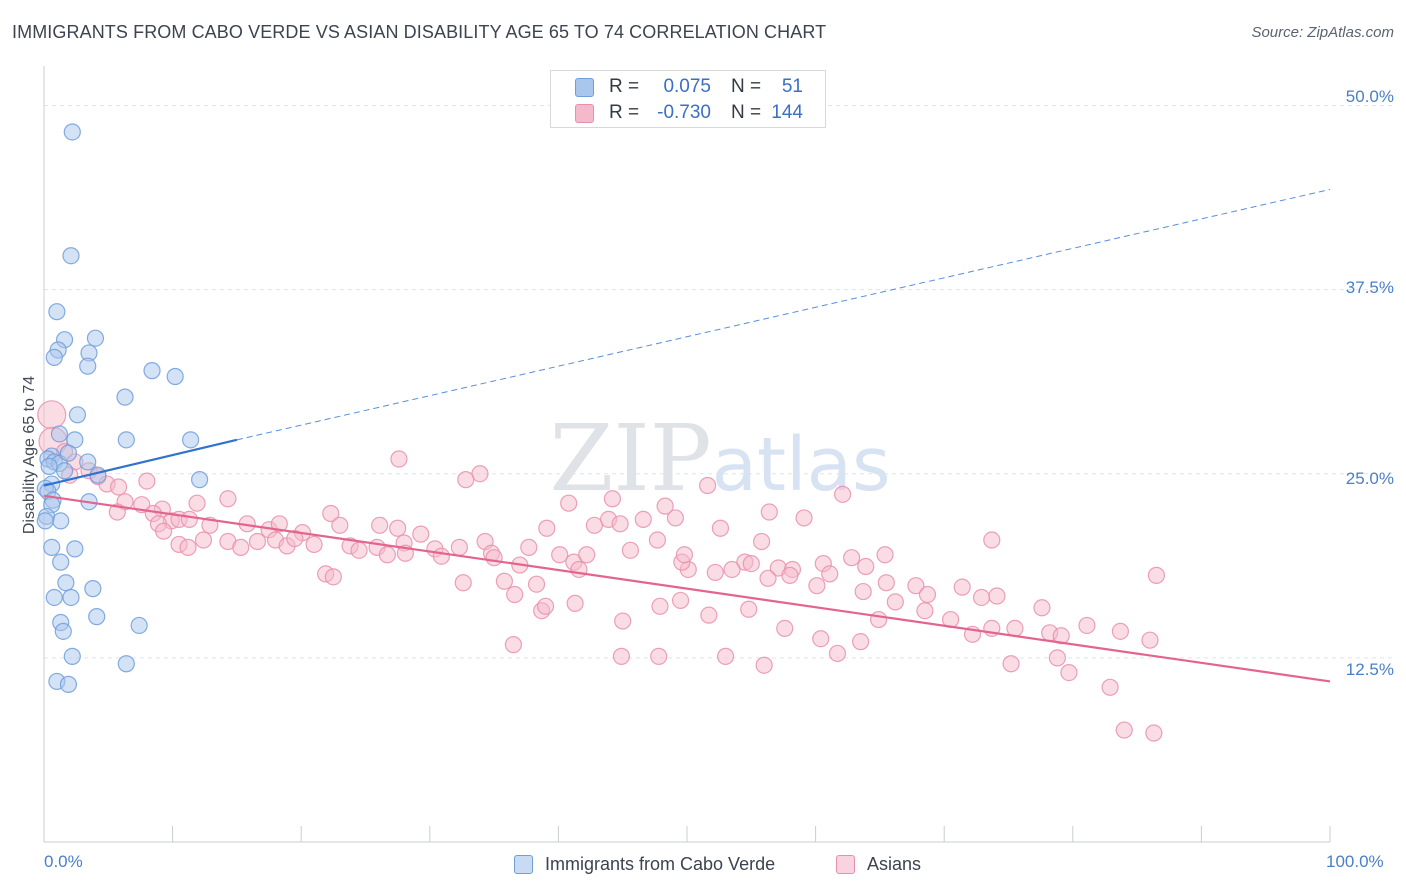 The width and height of the screenshot is (1406, 892). Describe the element at coordinates (1322, 32) in the screenshot. I see `source-label: Source: ZipAtlas.com` at that location.